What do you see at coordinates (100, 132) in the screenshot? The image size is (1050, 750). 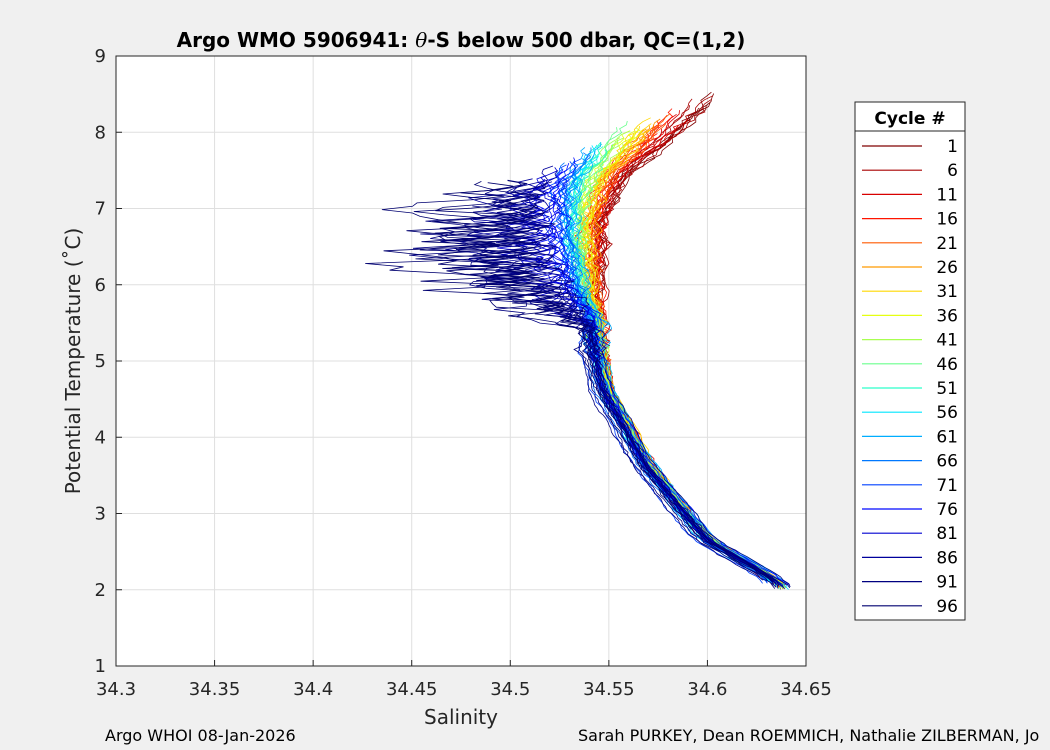 I see `y-tick-label: 8` at bounding box center [100, 132].